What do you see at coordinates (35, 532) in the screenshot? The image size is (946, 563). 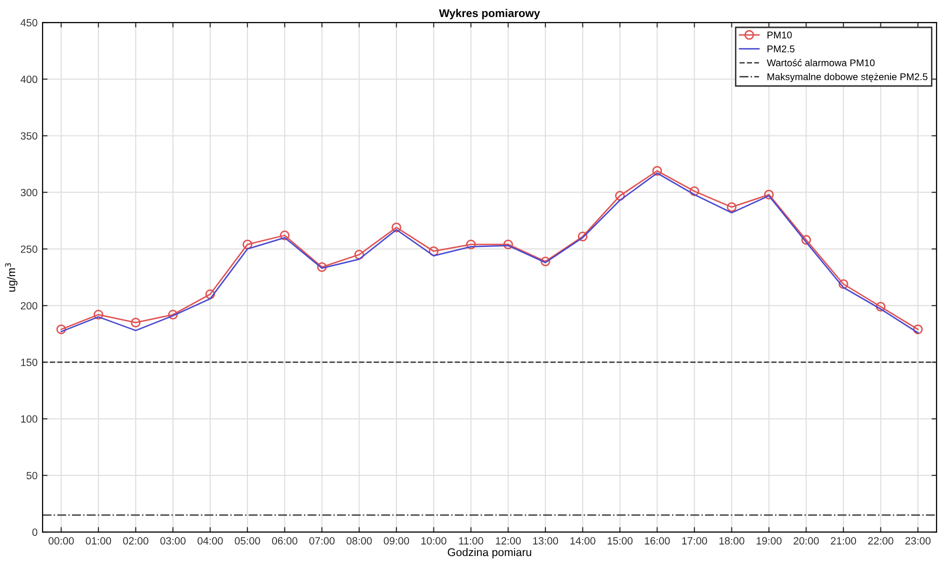 I see `y-tick-label: 0` at bounding box center [35, 532].